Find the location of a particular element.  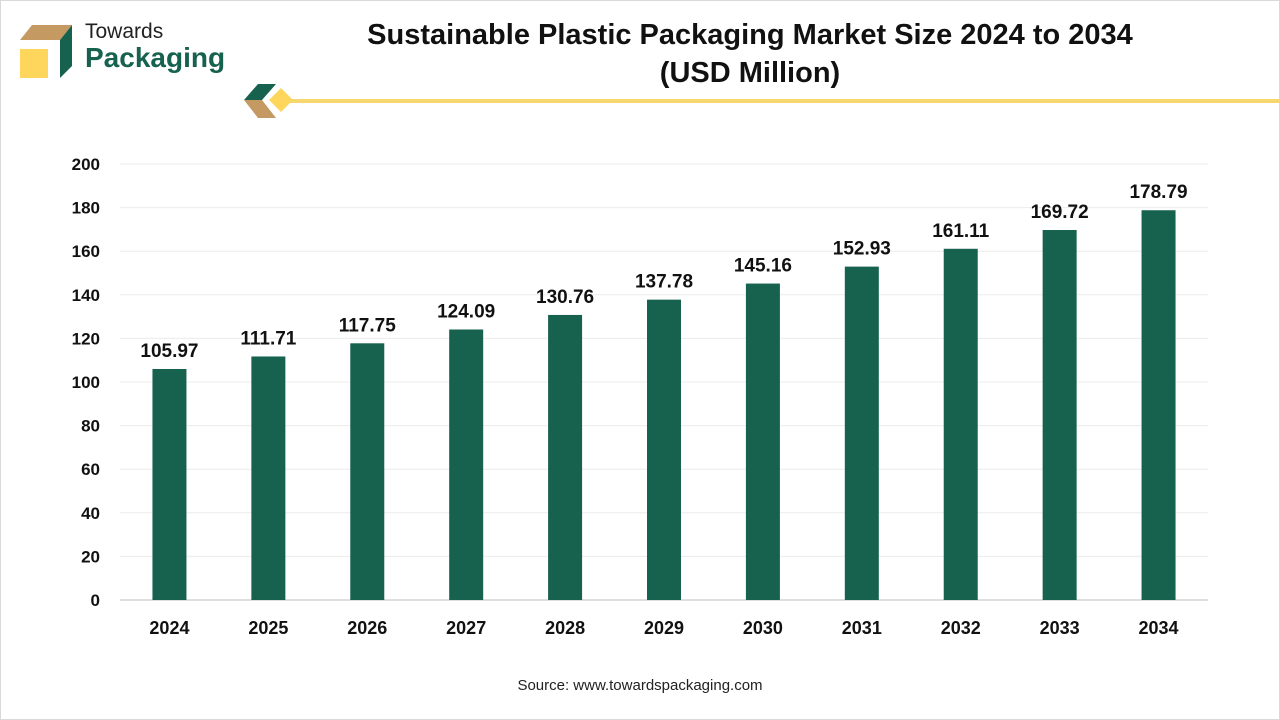

logo-box-top is located at coordinates (46, 32).